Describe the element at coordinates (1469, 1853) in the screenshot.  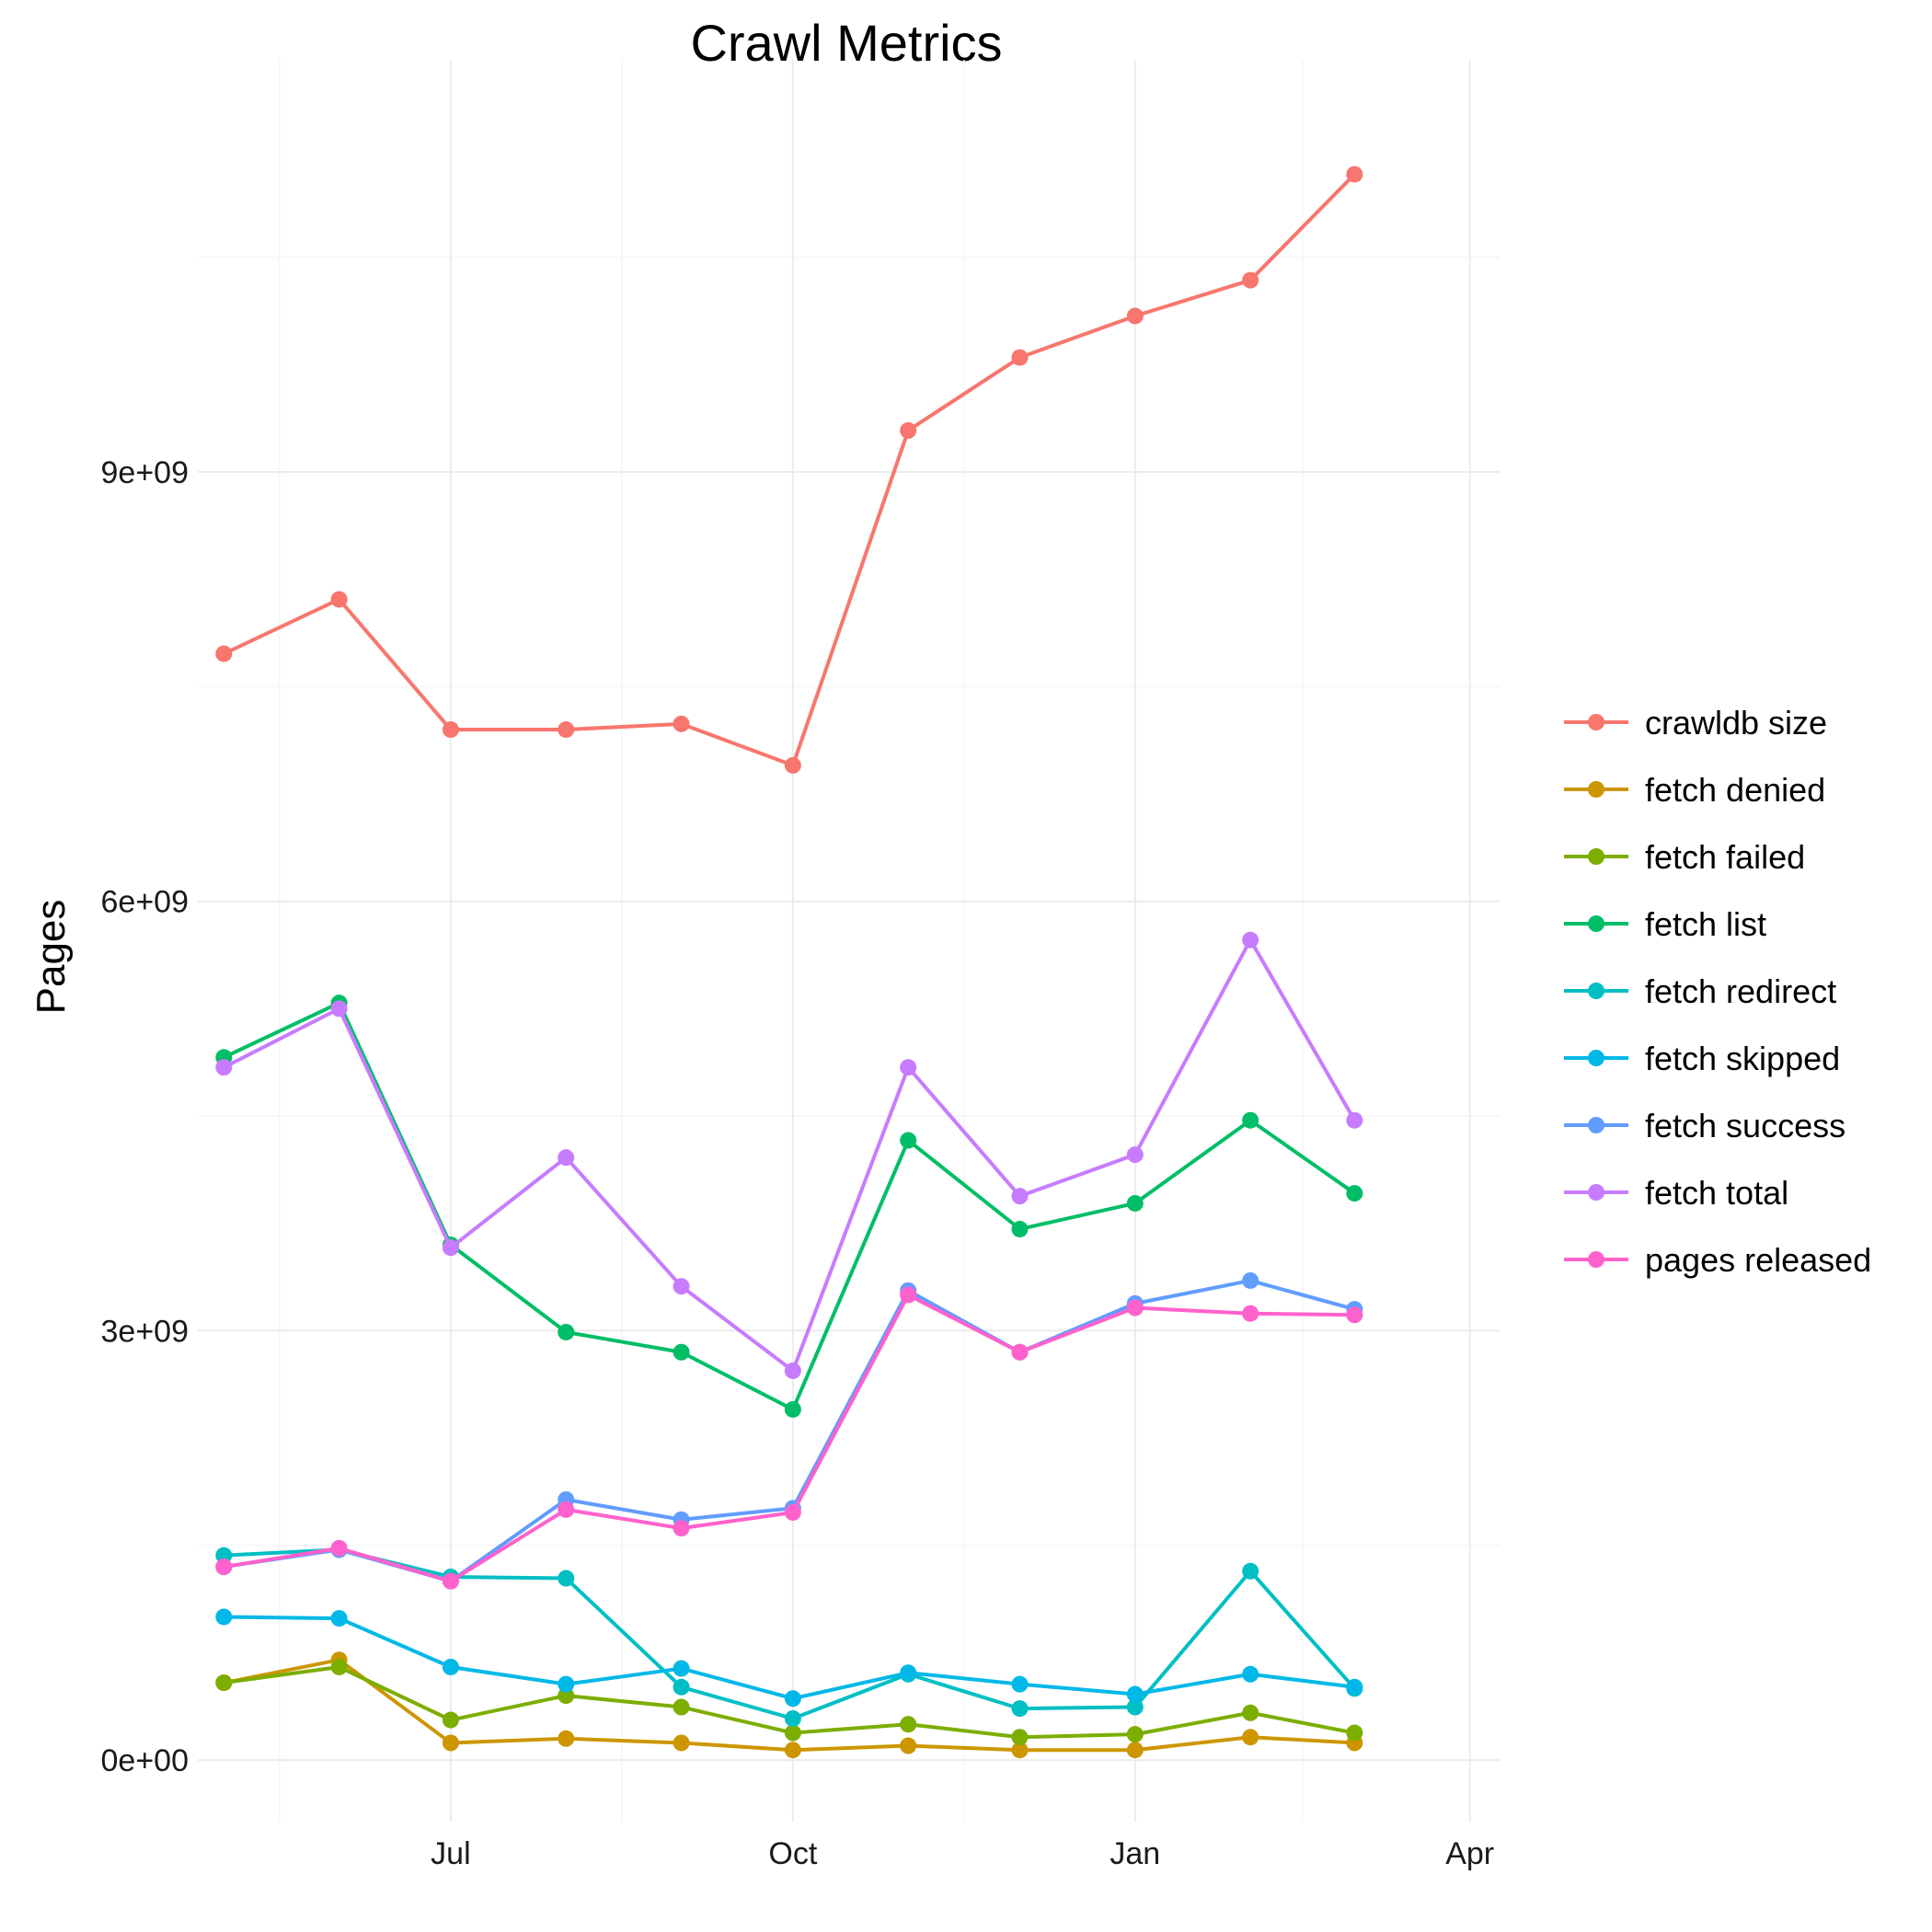
I see `x-tick-label: Apr` at that location.